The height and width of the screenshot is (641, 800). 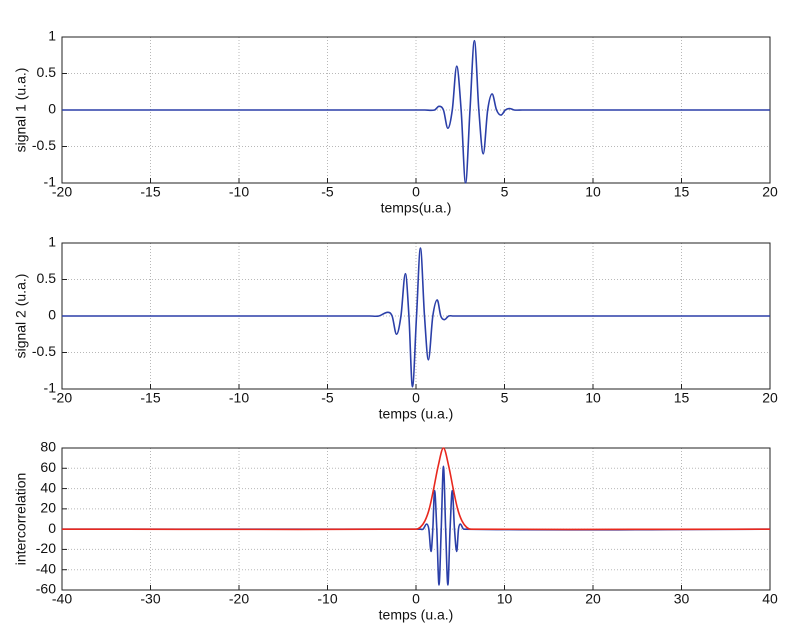 What do you see at coordinates (48, 508) in the screenshot?
I see `y-tick-label: 20` at bounding box center [48, 508].